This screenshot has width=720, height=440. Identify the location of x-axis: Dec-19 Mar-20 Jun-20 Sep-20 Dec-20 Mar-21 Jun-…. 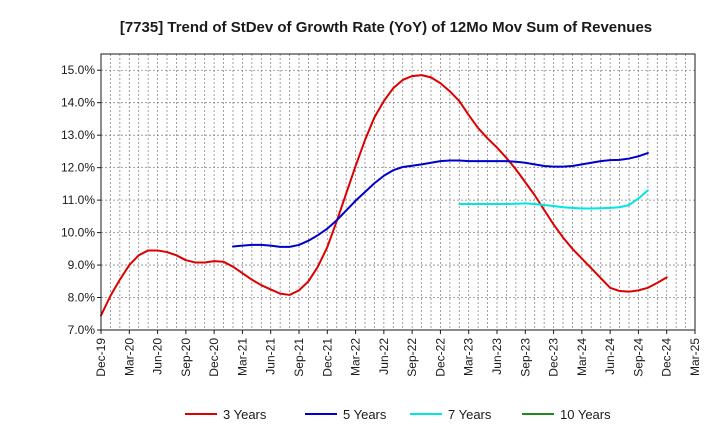
(398, 353).